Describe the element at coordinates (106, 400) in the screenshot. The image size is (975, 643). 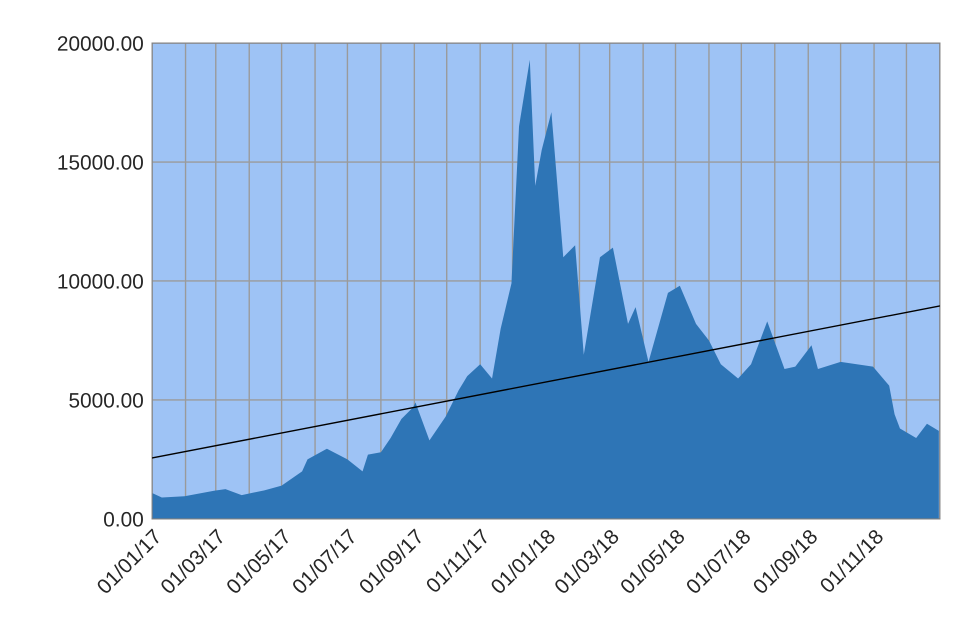
I see `y-tick-label: 5000.00` at that location.